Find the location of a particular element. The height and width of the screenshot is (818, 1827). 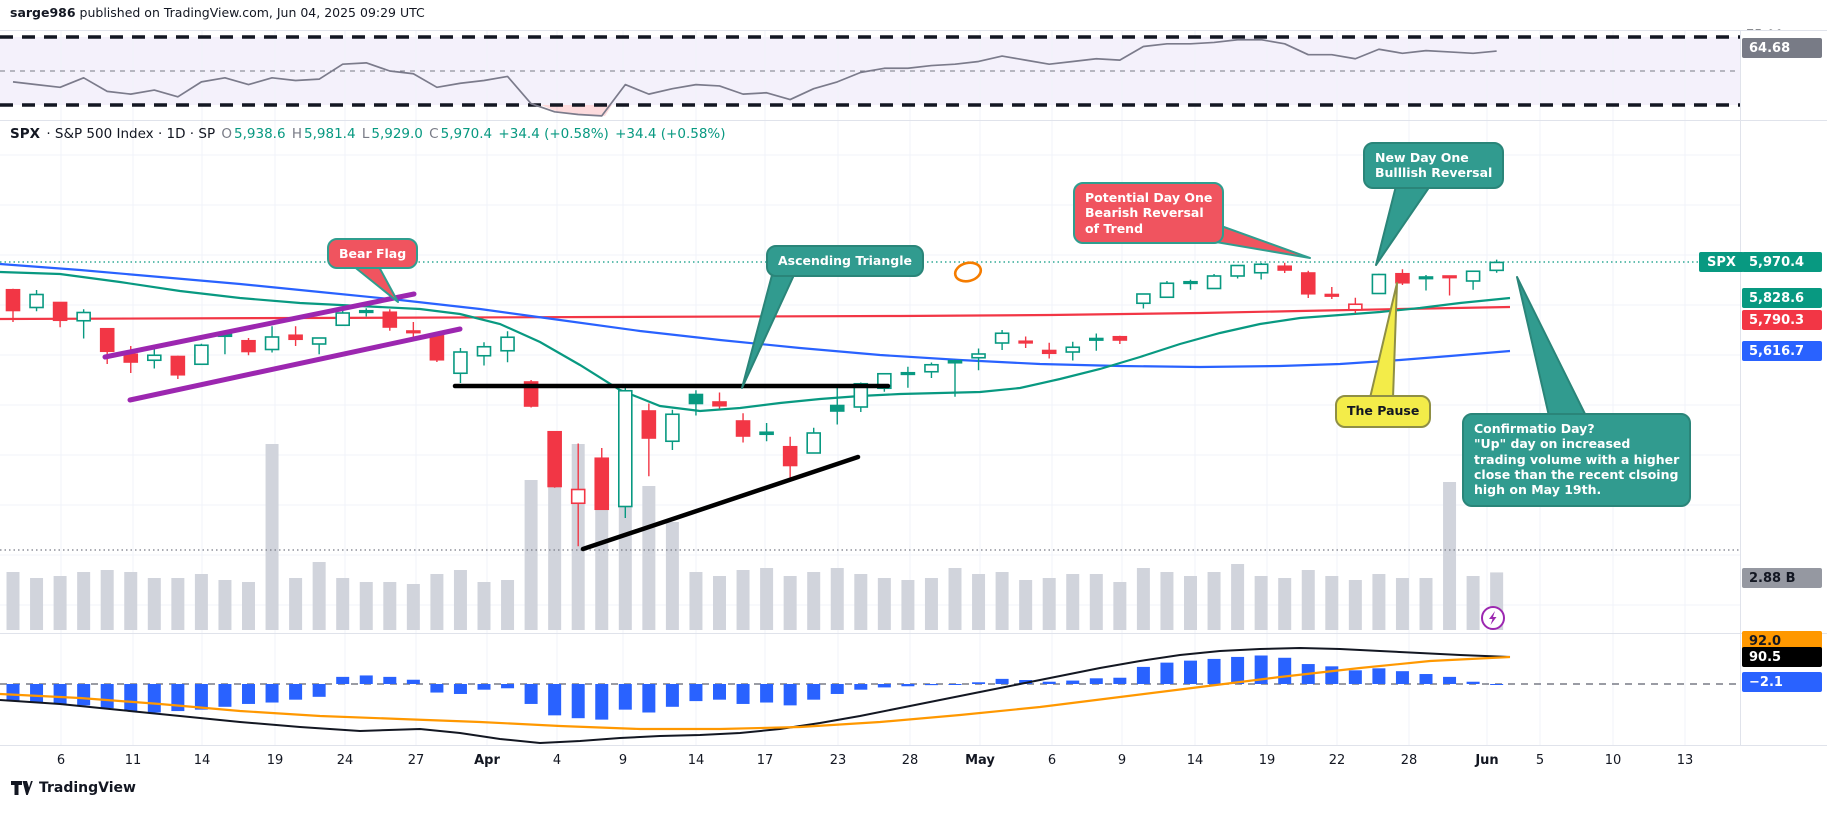

symbol-line-segment: · S&P 500 Index · 1D · SP is located at coordinates (131, 134).